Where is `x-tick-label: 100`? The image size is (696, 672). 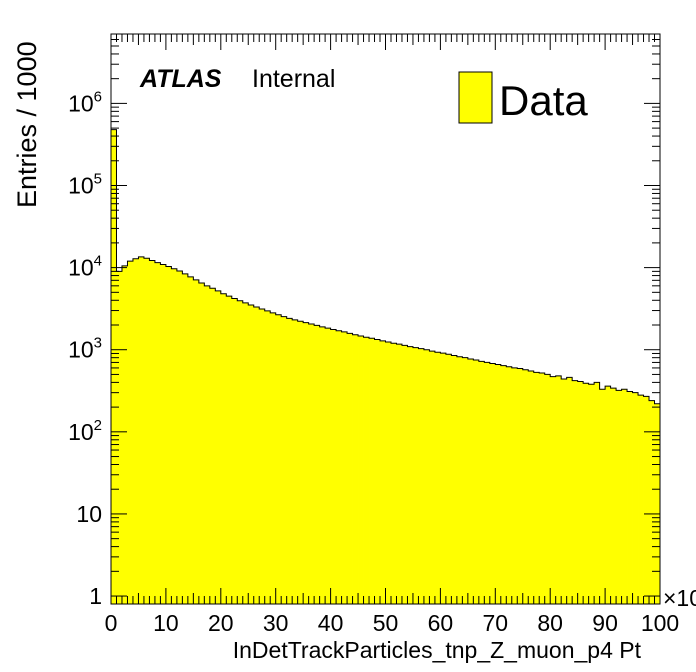 x-tick-label: 100 is located at coordinates (660, 623).